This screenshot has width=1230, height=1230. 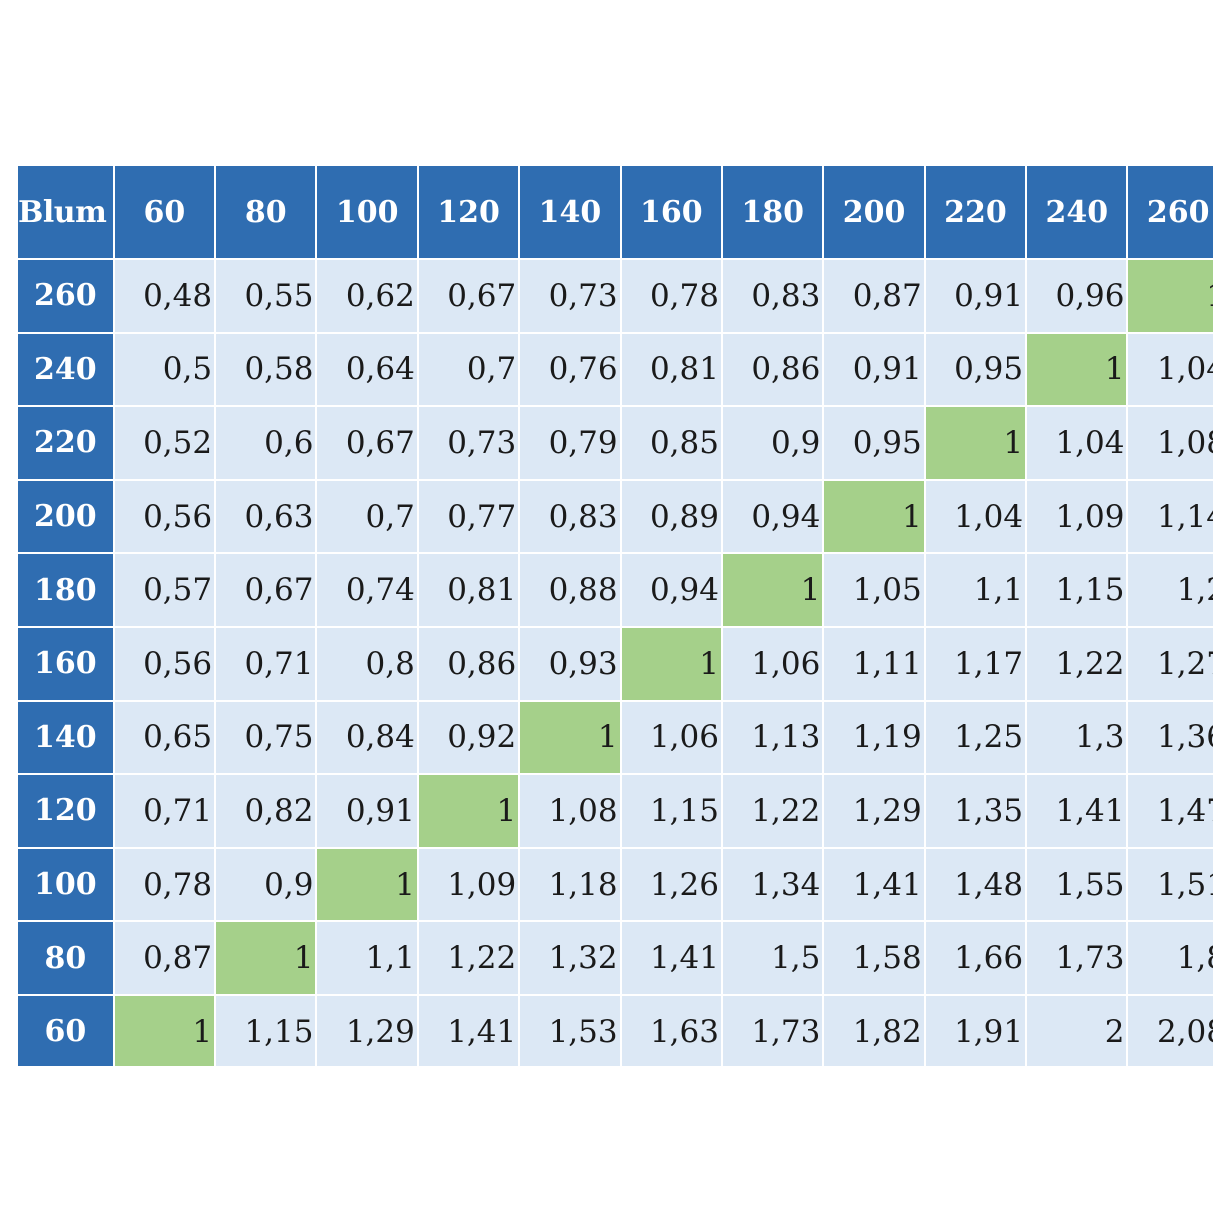 What do you see at coordinates (1170, 517) in the screenshot?
I see `table-cell: 1,14` at bounding box center [1170, 517].